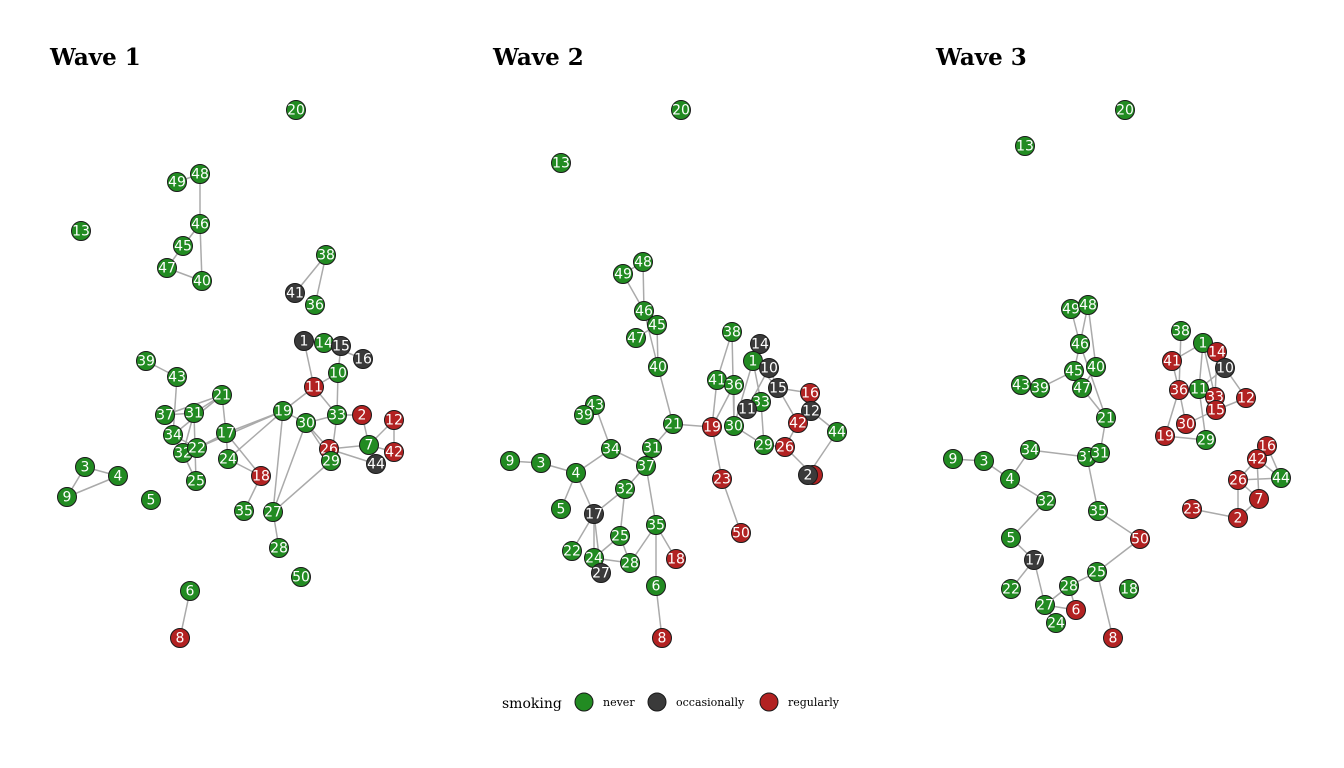  I want to click on node-26: 26, so click(785, 447).